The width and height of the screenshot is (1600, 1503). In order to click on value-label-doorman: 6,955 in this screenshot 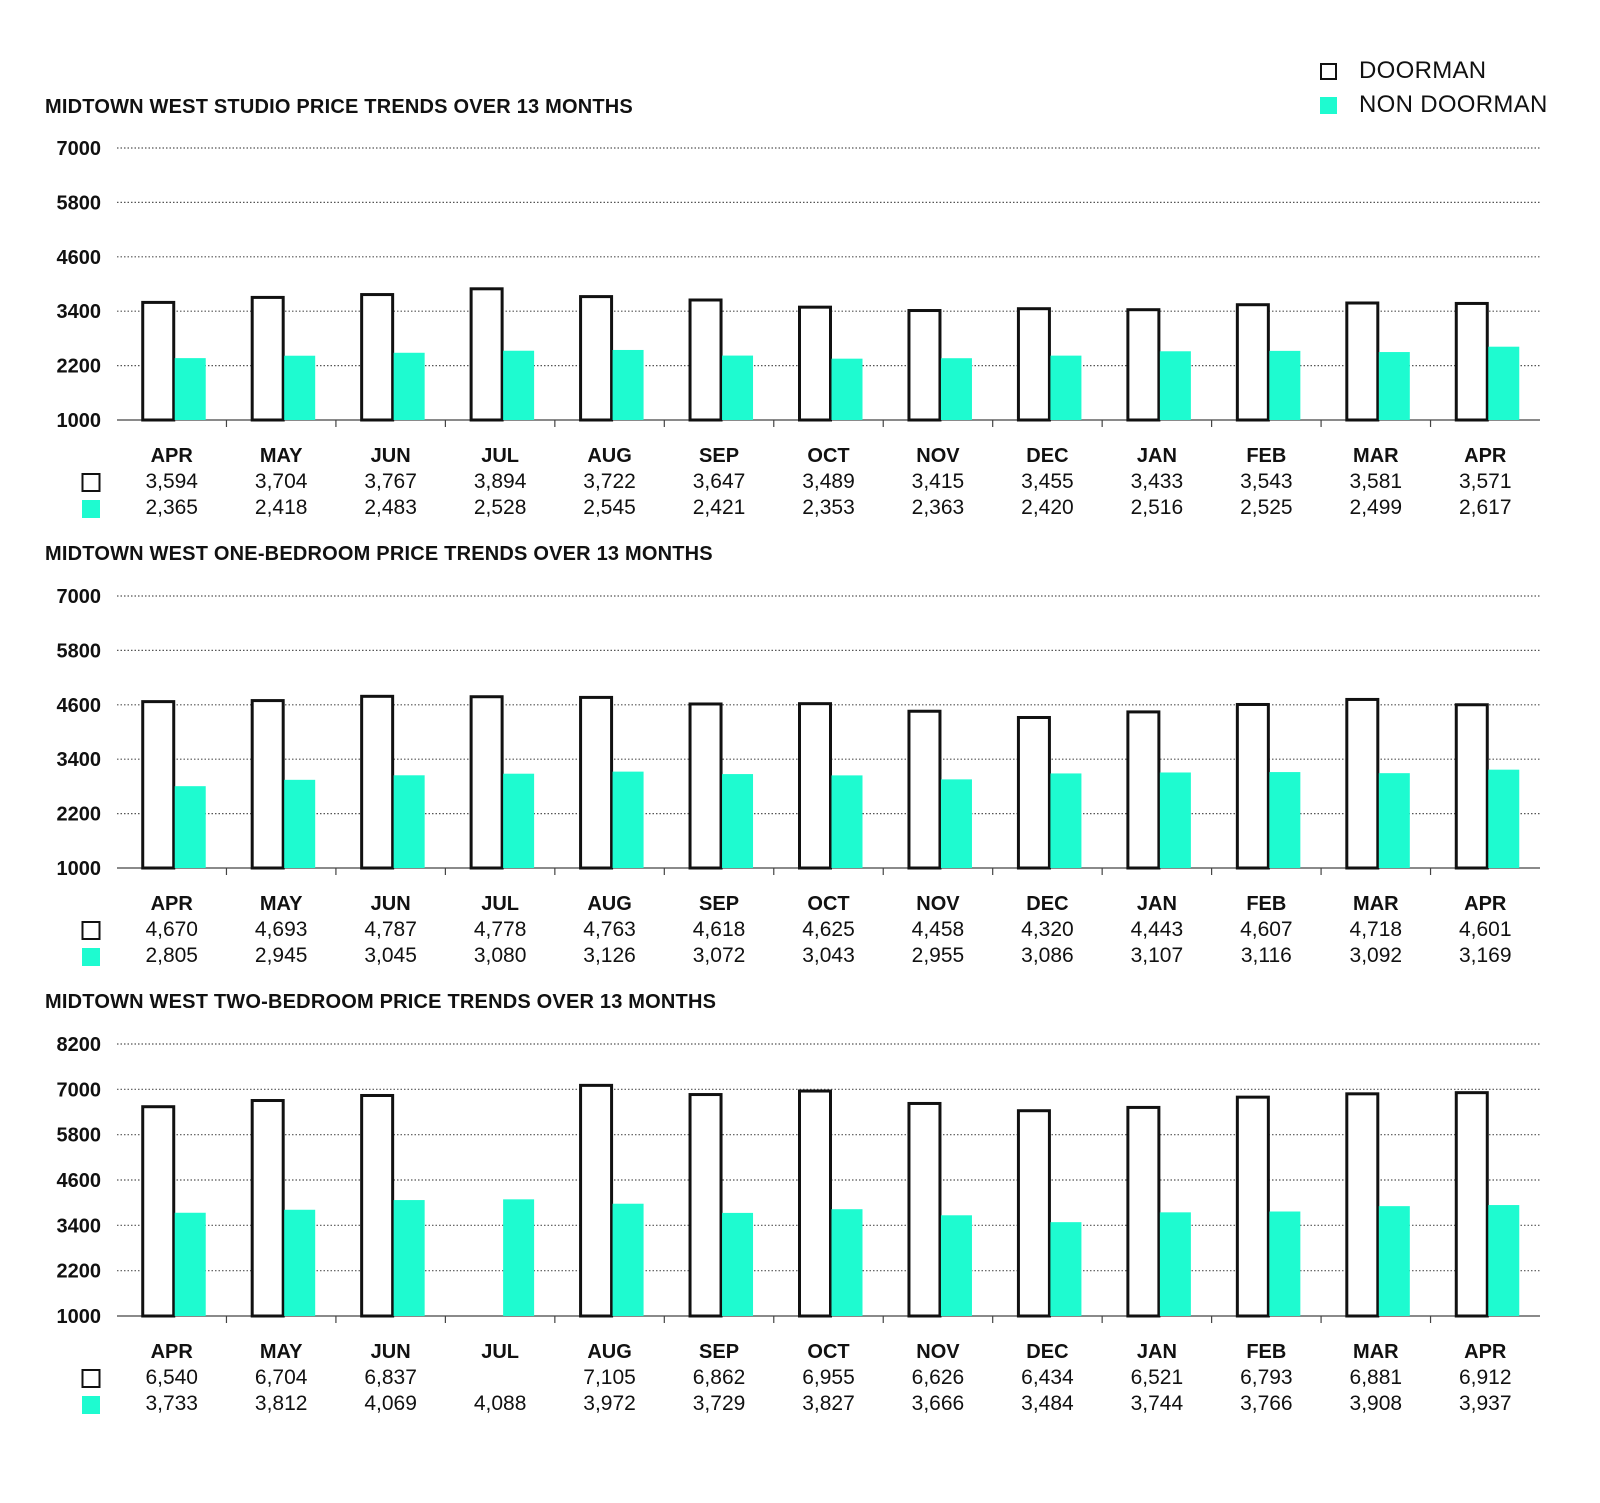, I will do `click(828, 1377)`.